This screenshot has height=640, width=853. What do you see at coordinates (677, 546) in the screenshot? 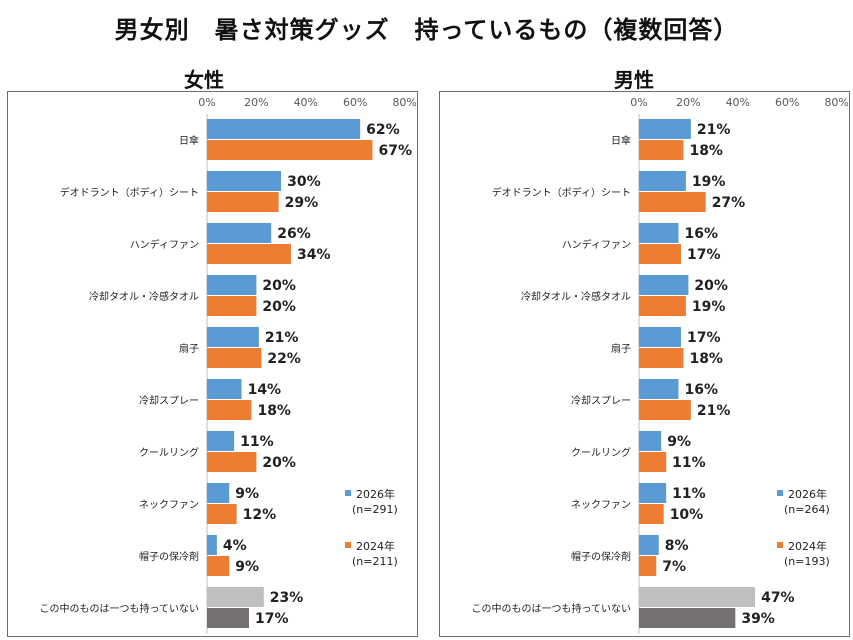
I see `data-label: 8%` at bounding box center [677, 546].